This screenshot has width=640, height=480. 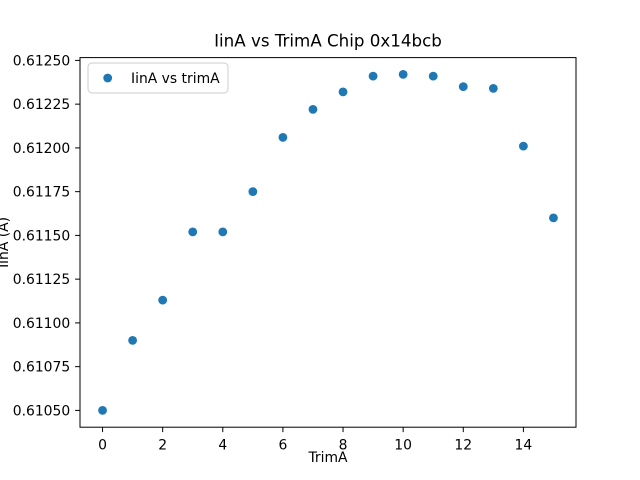 I want to click on legend-label: IinA vs trimA, so click(x=175, y=79).